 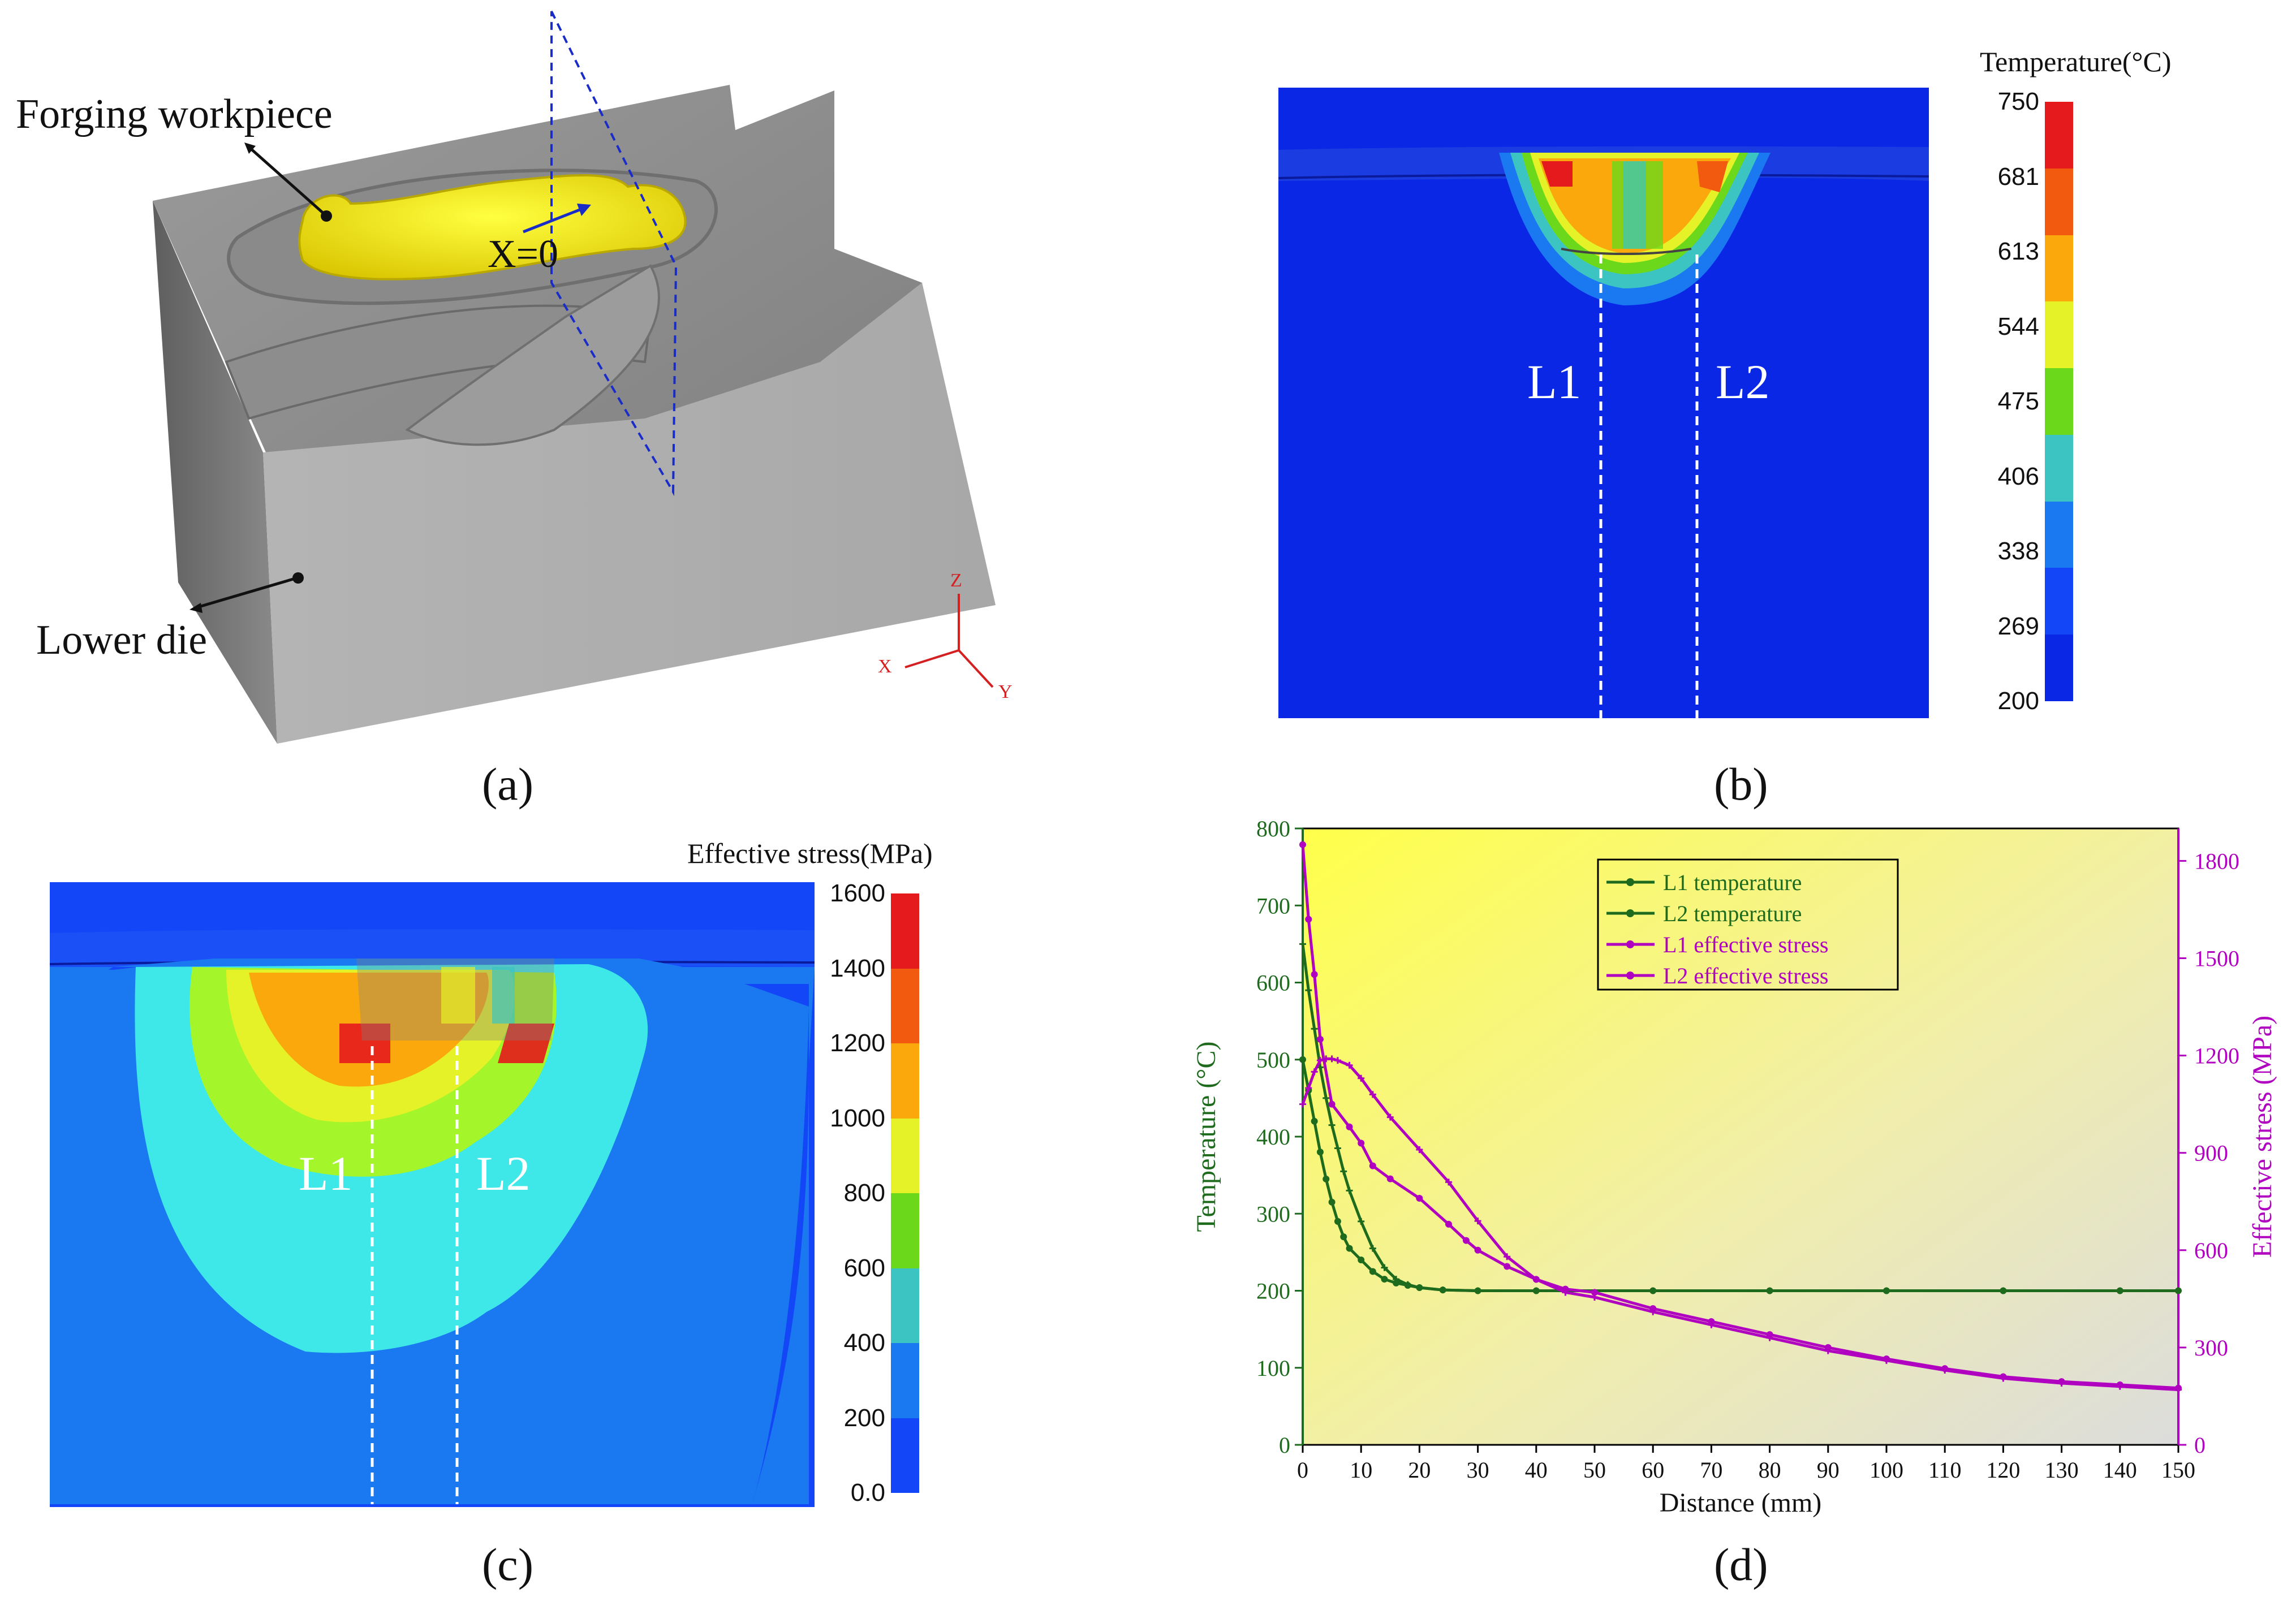 I want to click on y-right-tick-label: 1500, so click(x=2216, y=958).